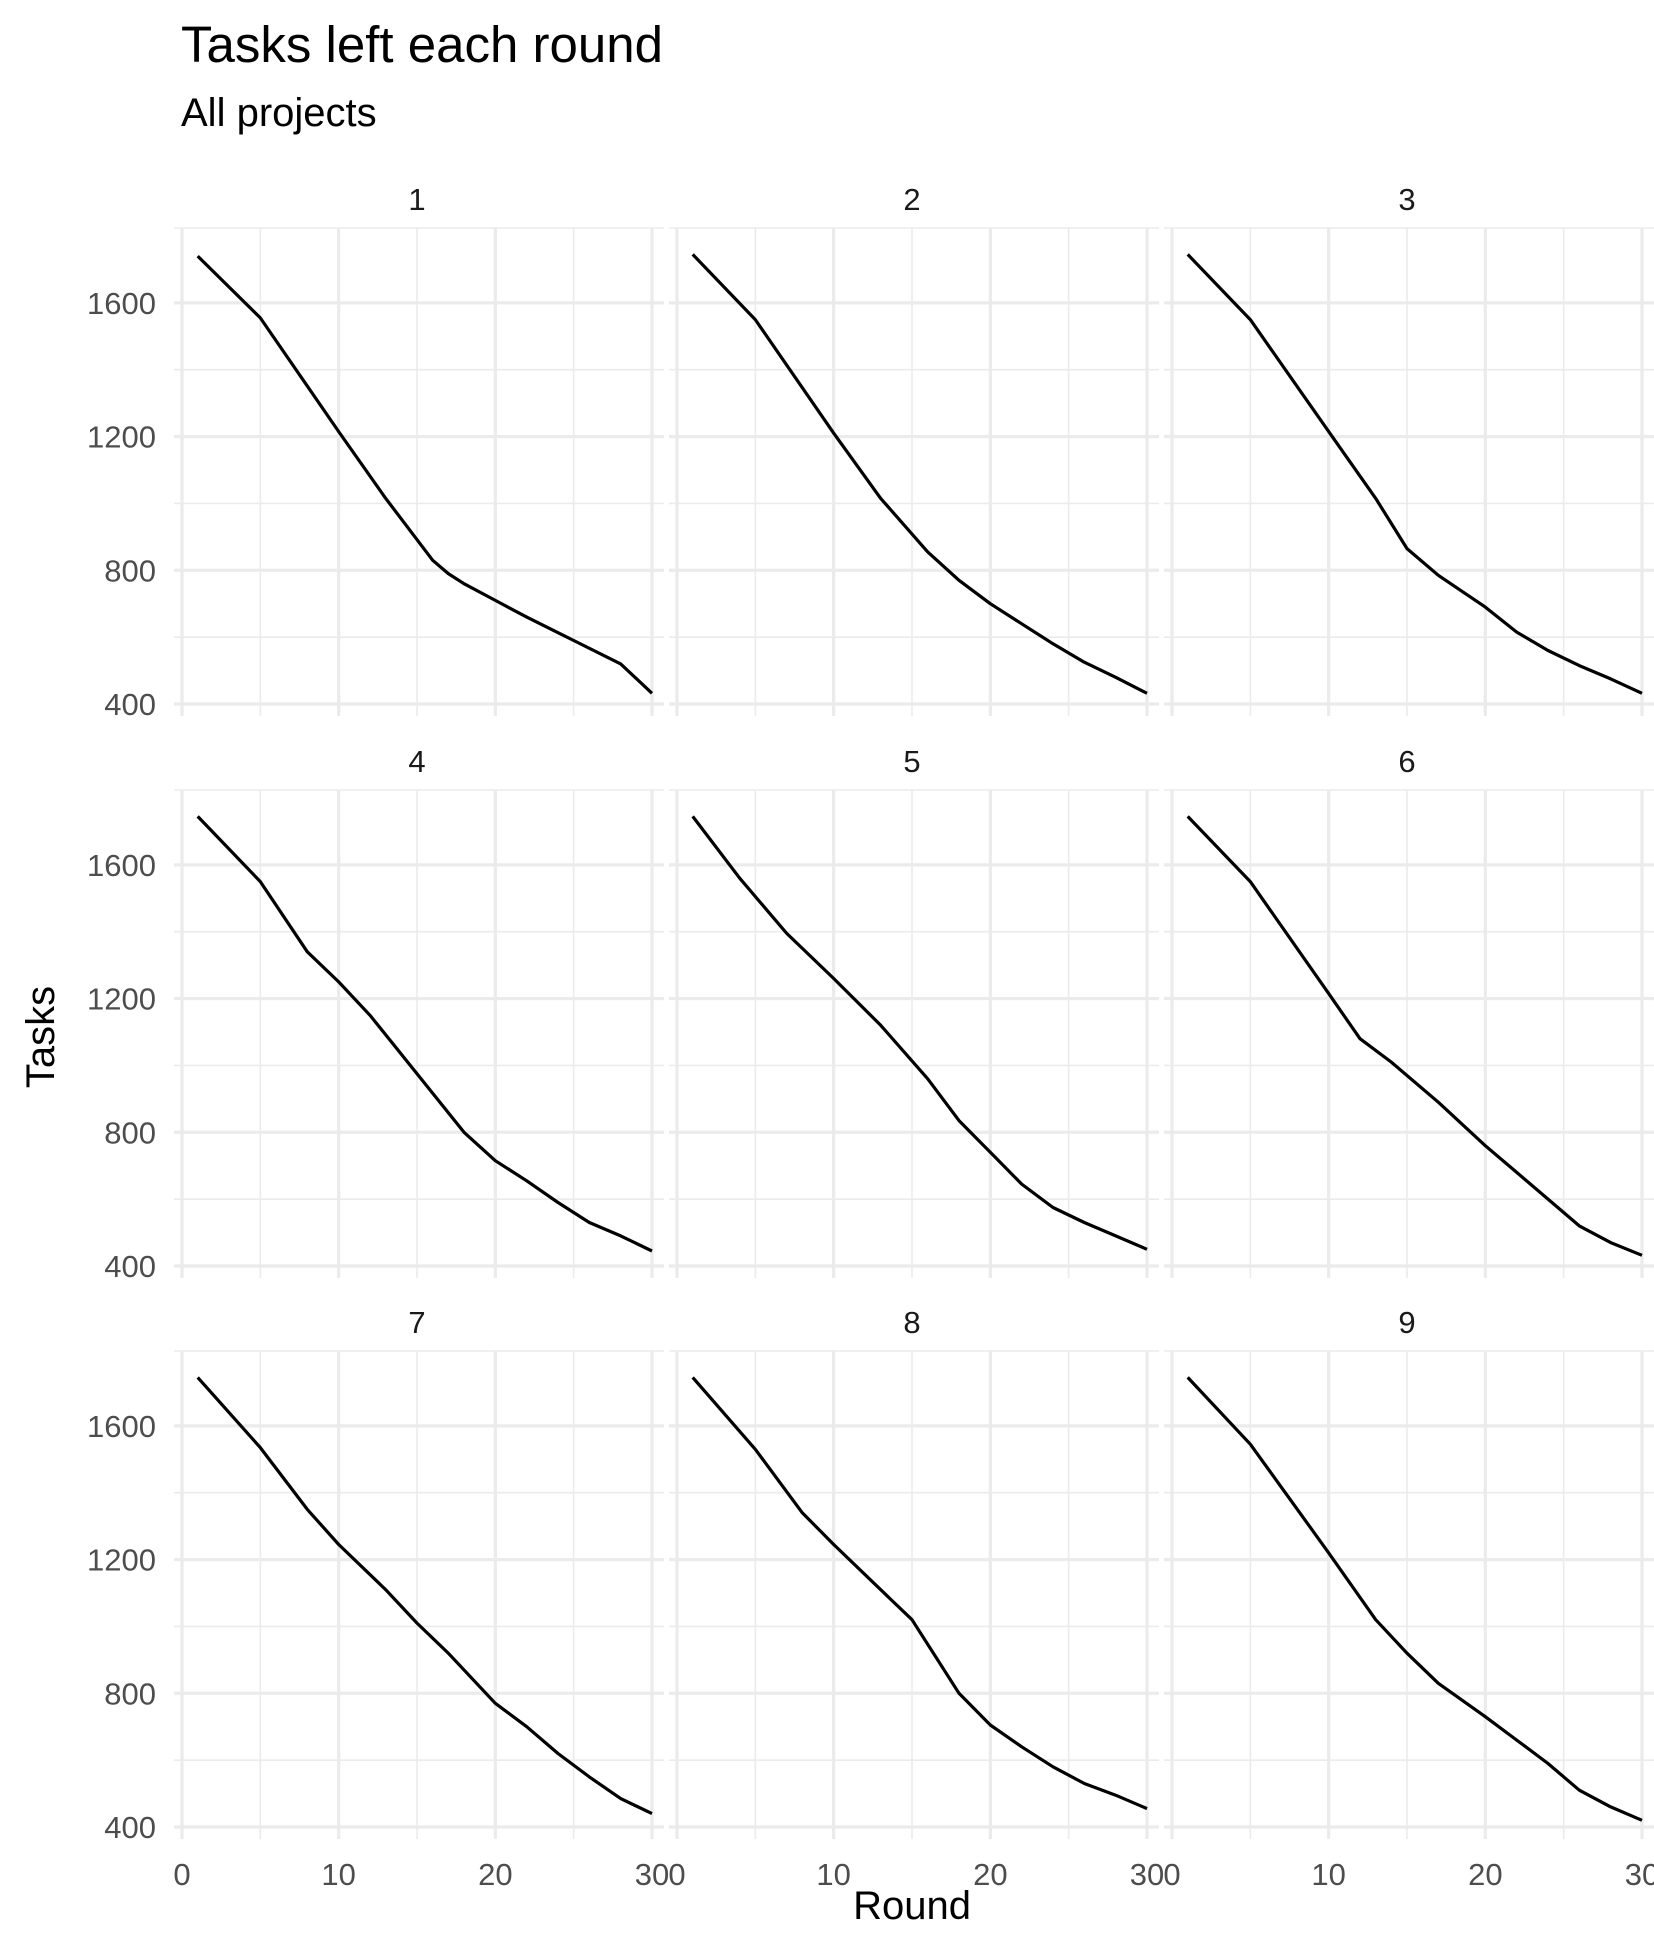 Image resolution: width=1654 pixels, height=1941 pixels. I want to click on facet-panel-7: 7 400 800 1200 1600 0 10 20 30, so click(378, 1598).